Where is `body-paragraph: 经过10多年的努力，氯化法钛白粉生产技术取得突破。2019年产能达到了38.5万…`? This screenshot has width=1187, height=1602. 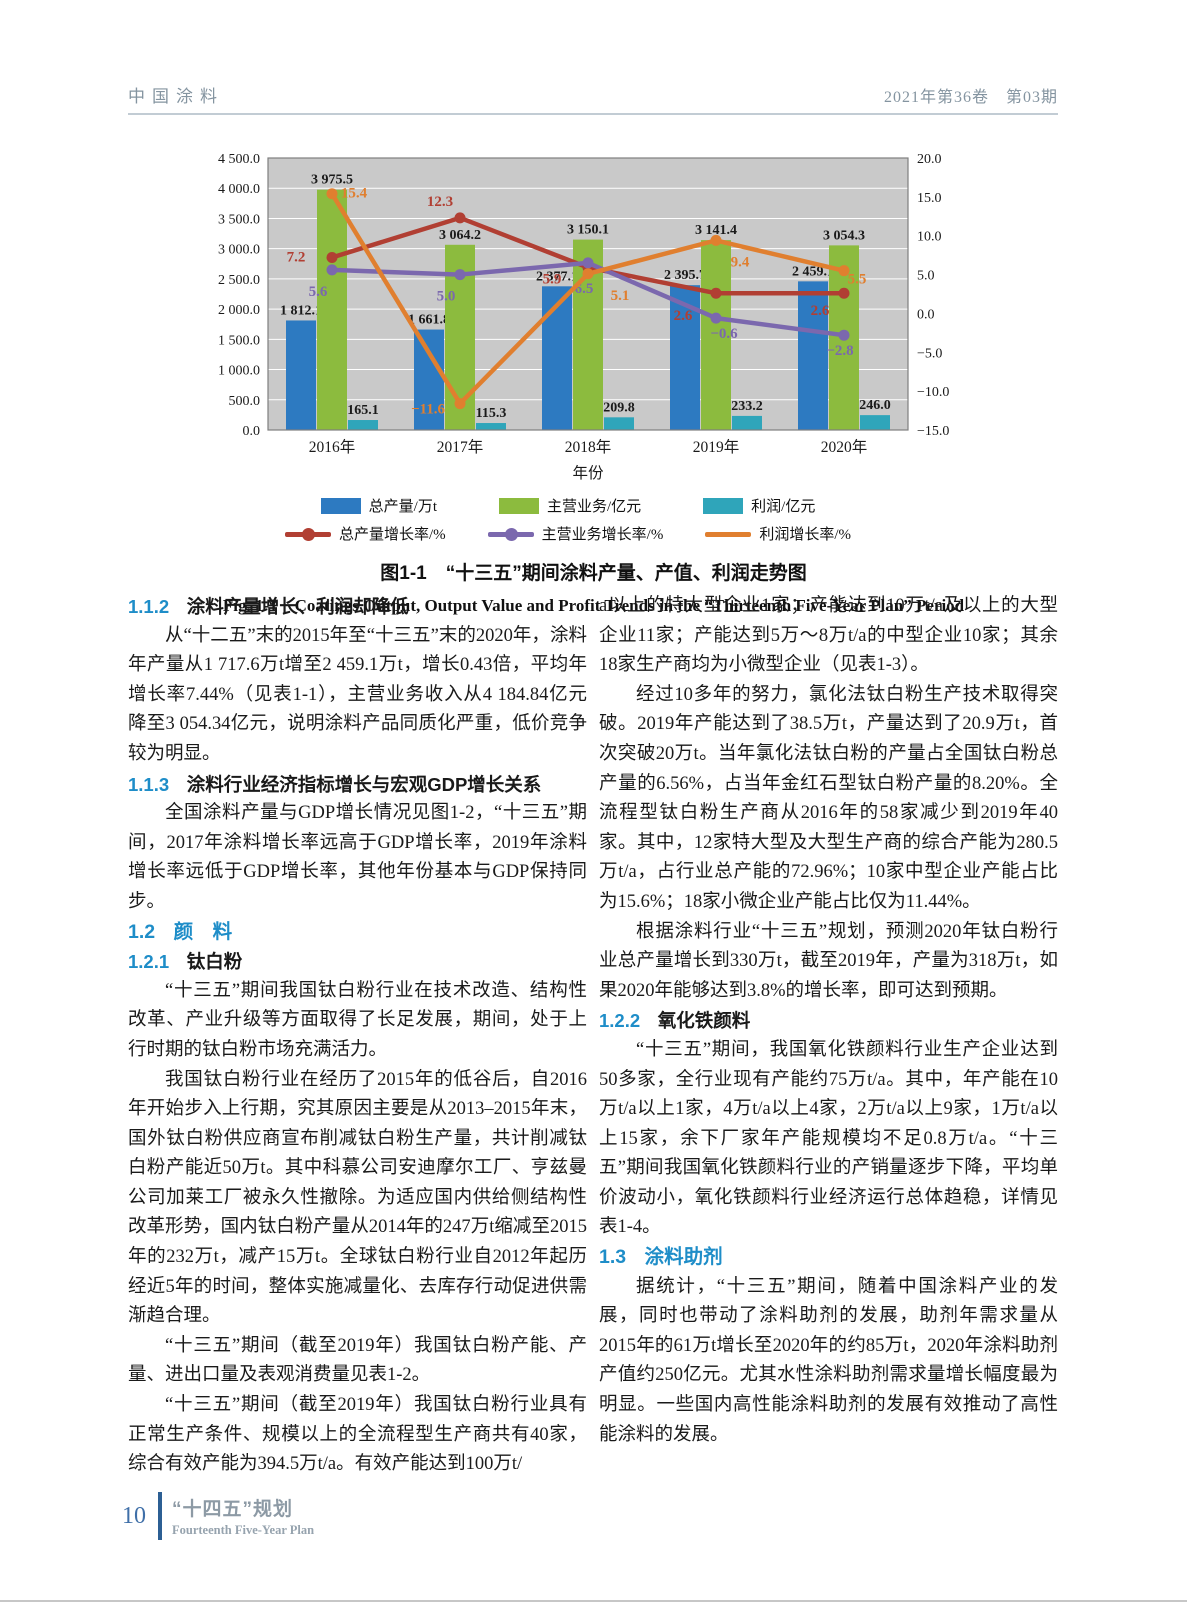
body-paragraph: 经过10多年的努力，氯化法钛白粉生产技术取得突破。2019年产能达到了38.5万… is located at coordinates (828, 798).